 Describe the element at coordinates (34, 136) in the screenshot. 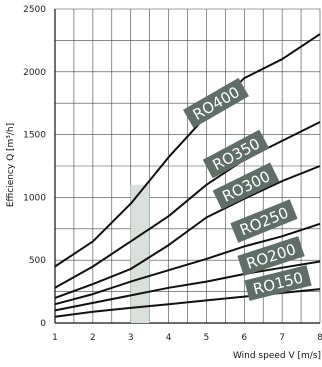

I see `y-tick-label: 1500` at that location.